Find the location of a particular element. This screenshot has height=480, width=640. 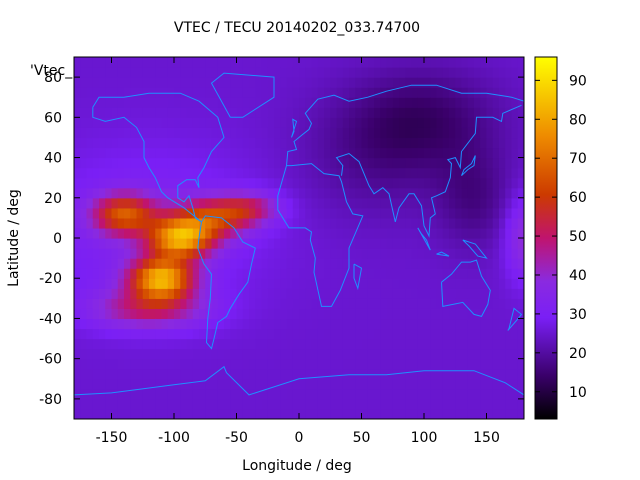

colorbar is located at coordinates (546, 238).